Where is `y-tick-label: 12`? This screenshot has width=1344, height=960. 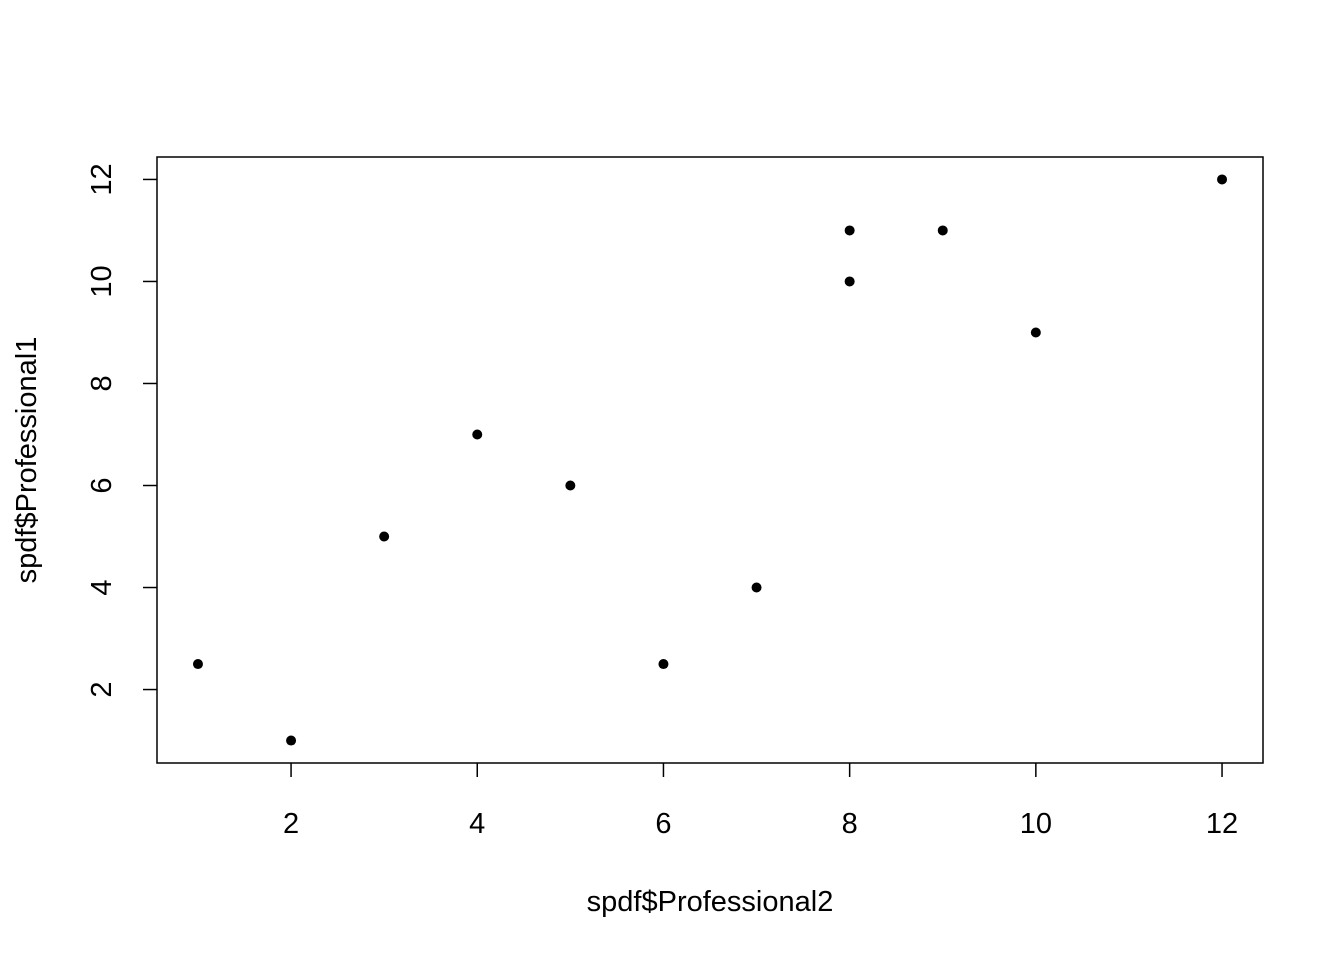 y-tick-label: 12 is located at coordinates (102, 179).